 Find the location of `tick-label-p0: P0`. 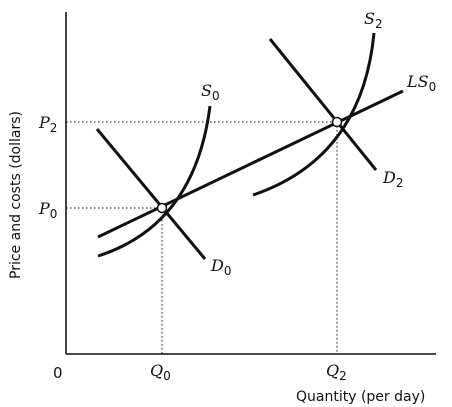

tick-label-p0: P0 is located at coordinates (47, 210).